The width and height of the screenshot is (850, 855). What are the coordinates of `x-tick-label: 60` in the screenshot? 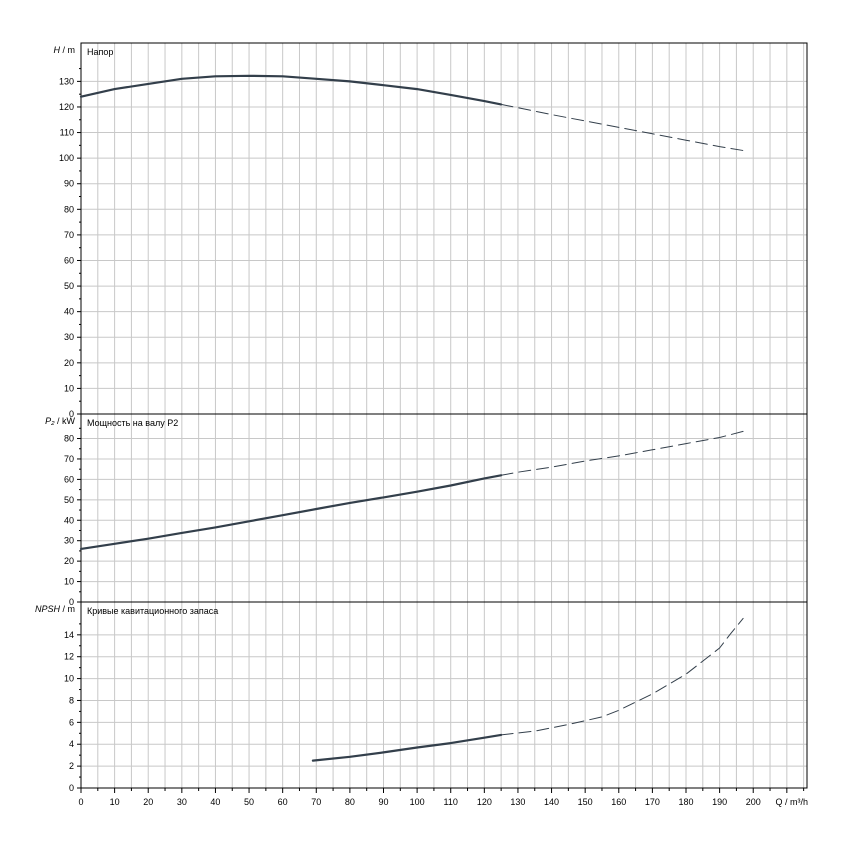 It's located at (283, 802).